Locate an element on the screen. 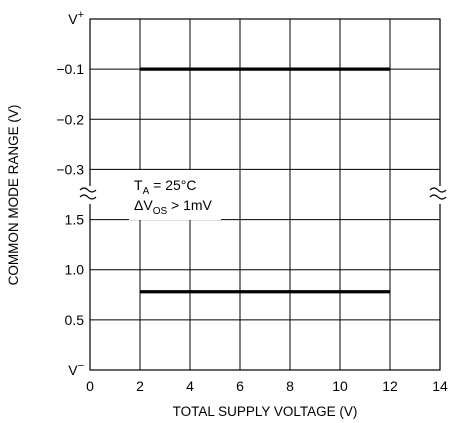  y-tick-label-upper: −0.2 is located at coordinates (70, 119).